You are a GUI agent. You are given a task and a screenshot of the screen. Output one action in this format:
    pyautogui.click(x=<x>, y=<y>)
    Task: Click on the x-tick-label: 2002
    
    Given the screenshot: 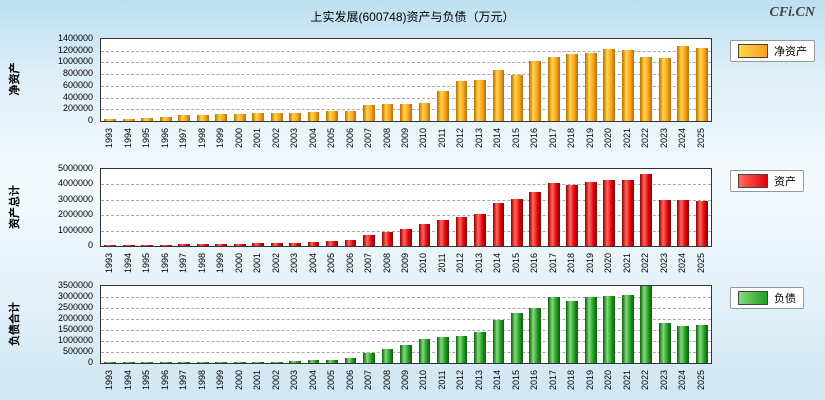 What is the action you would take?
    pyautogui.click(x=275, y=380)
    